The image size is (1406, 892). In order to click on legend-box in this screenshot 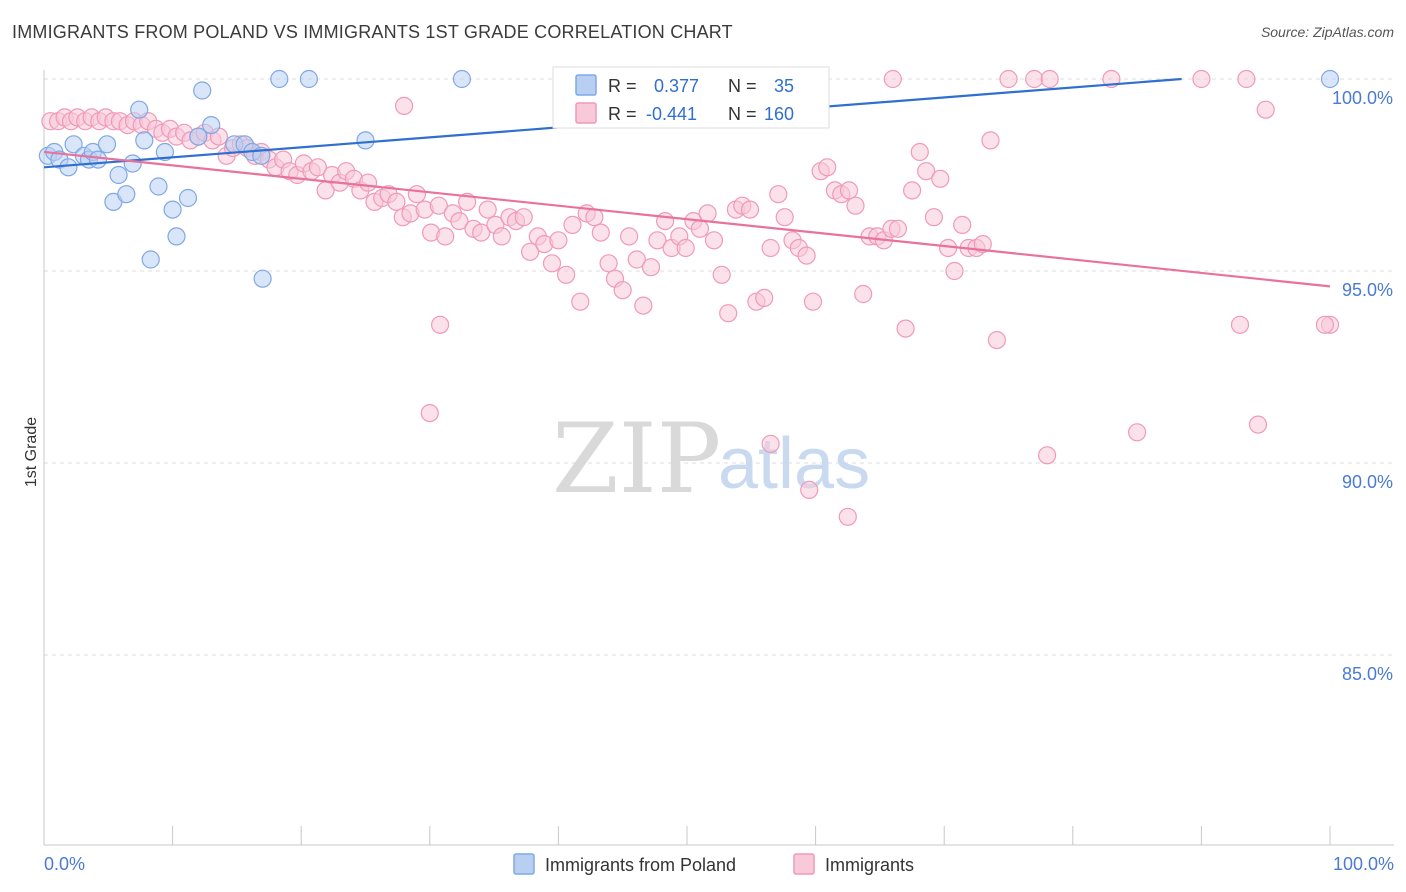, I will do `click(691, 97)`.